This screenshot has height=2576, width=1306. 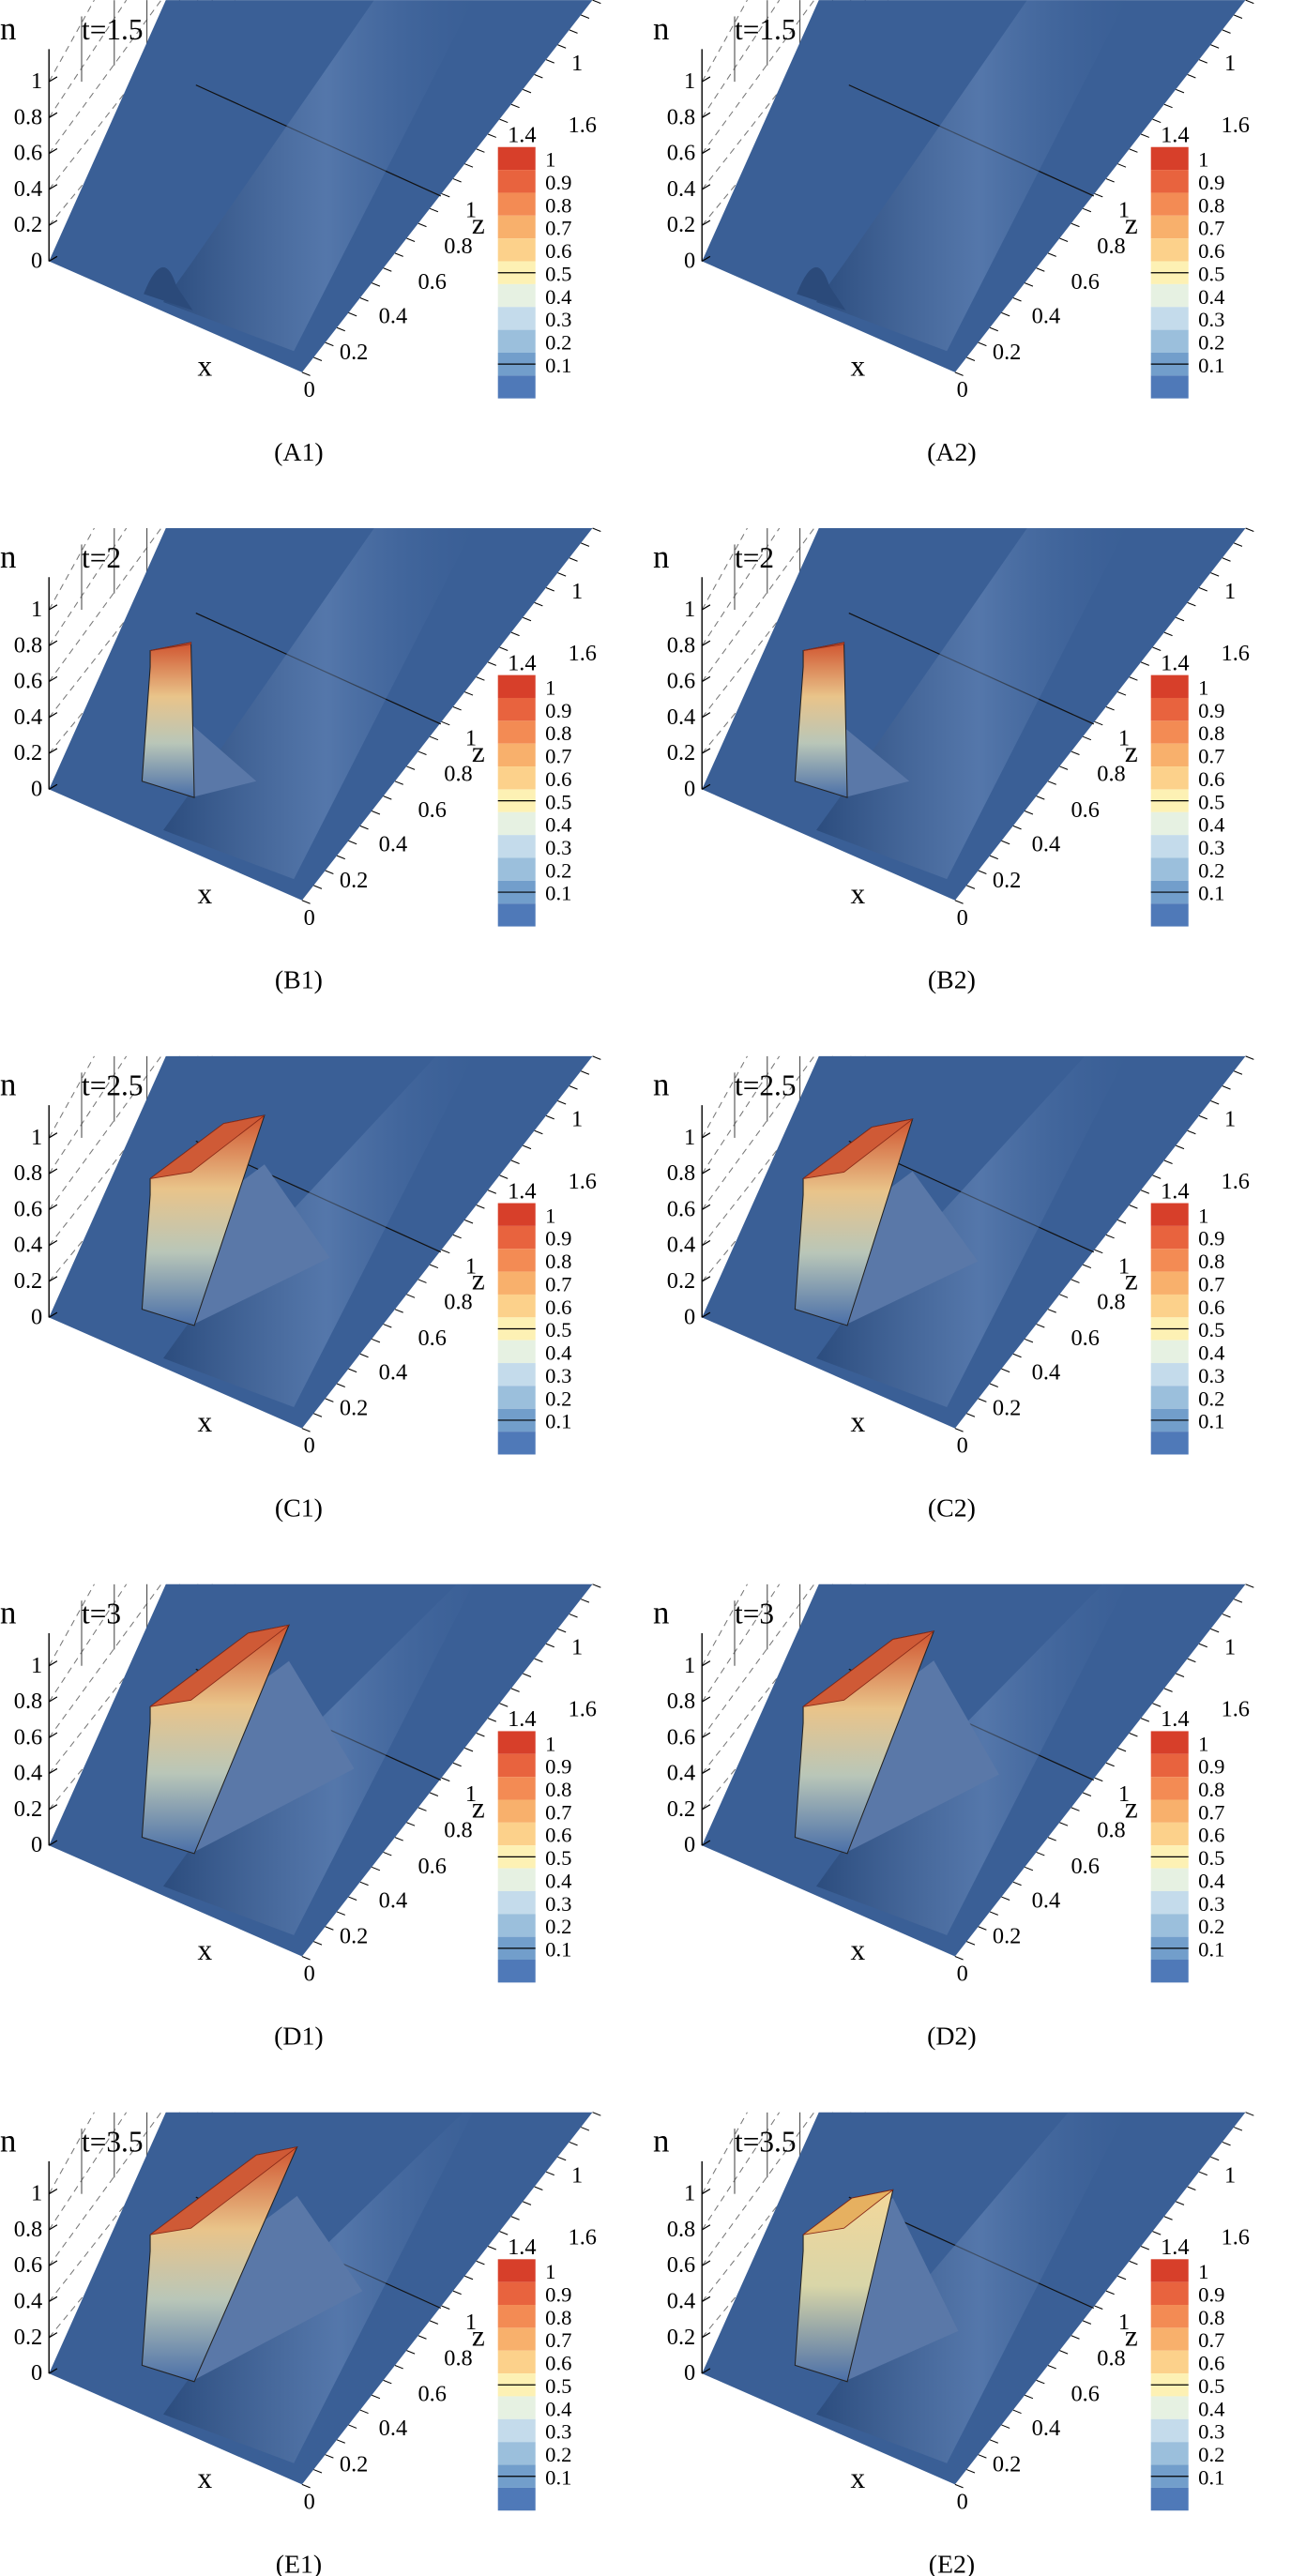 What do you see at coordinates (205, 1949) in the screenshot?
I see `x-label: x` at bounding box center [205, 1949].